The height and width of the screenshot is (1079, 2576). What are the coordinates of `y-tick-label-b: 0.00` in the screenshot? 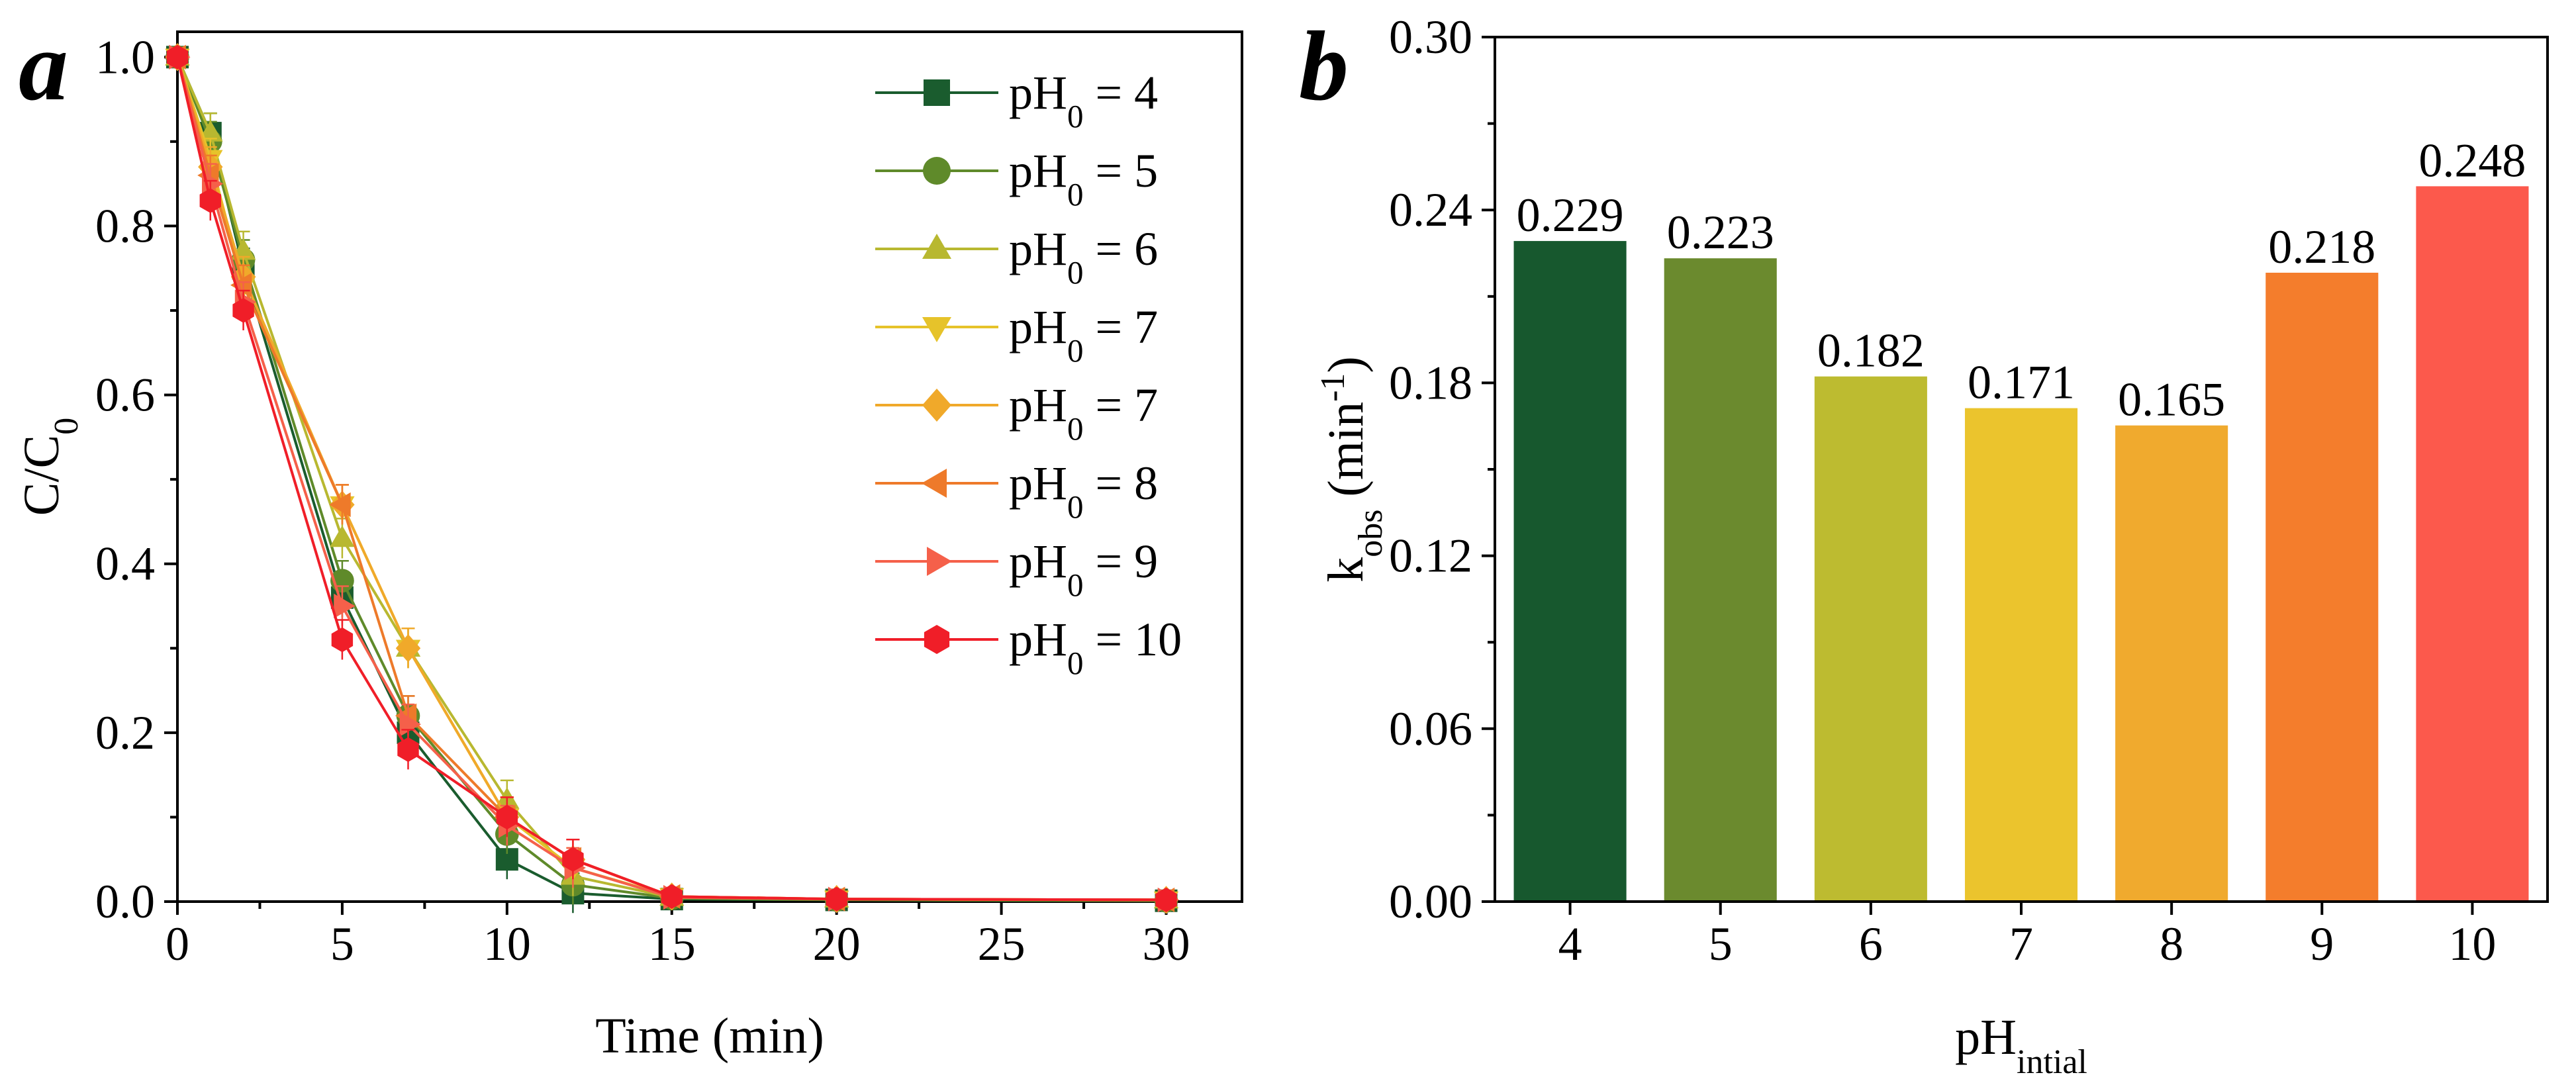 It's located at (1430, 901).